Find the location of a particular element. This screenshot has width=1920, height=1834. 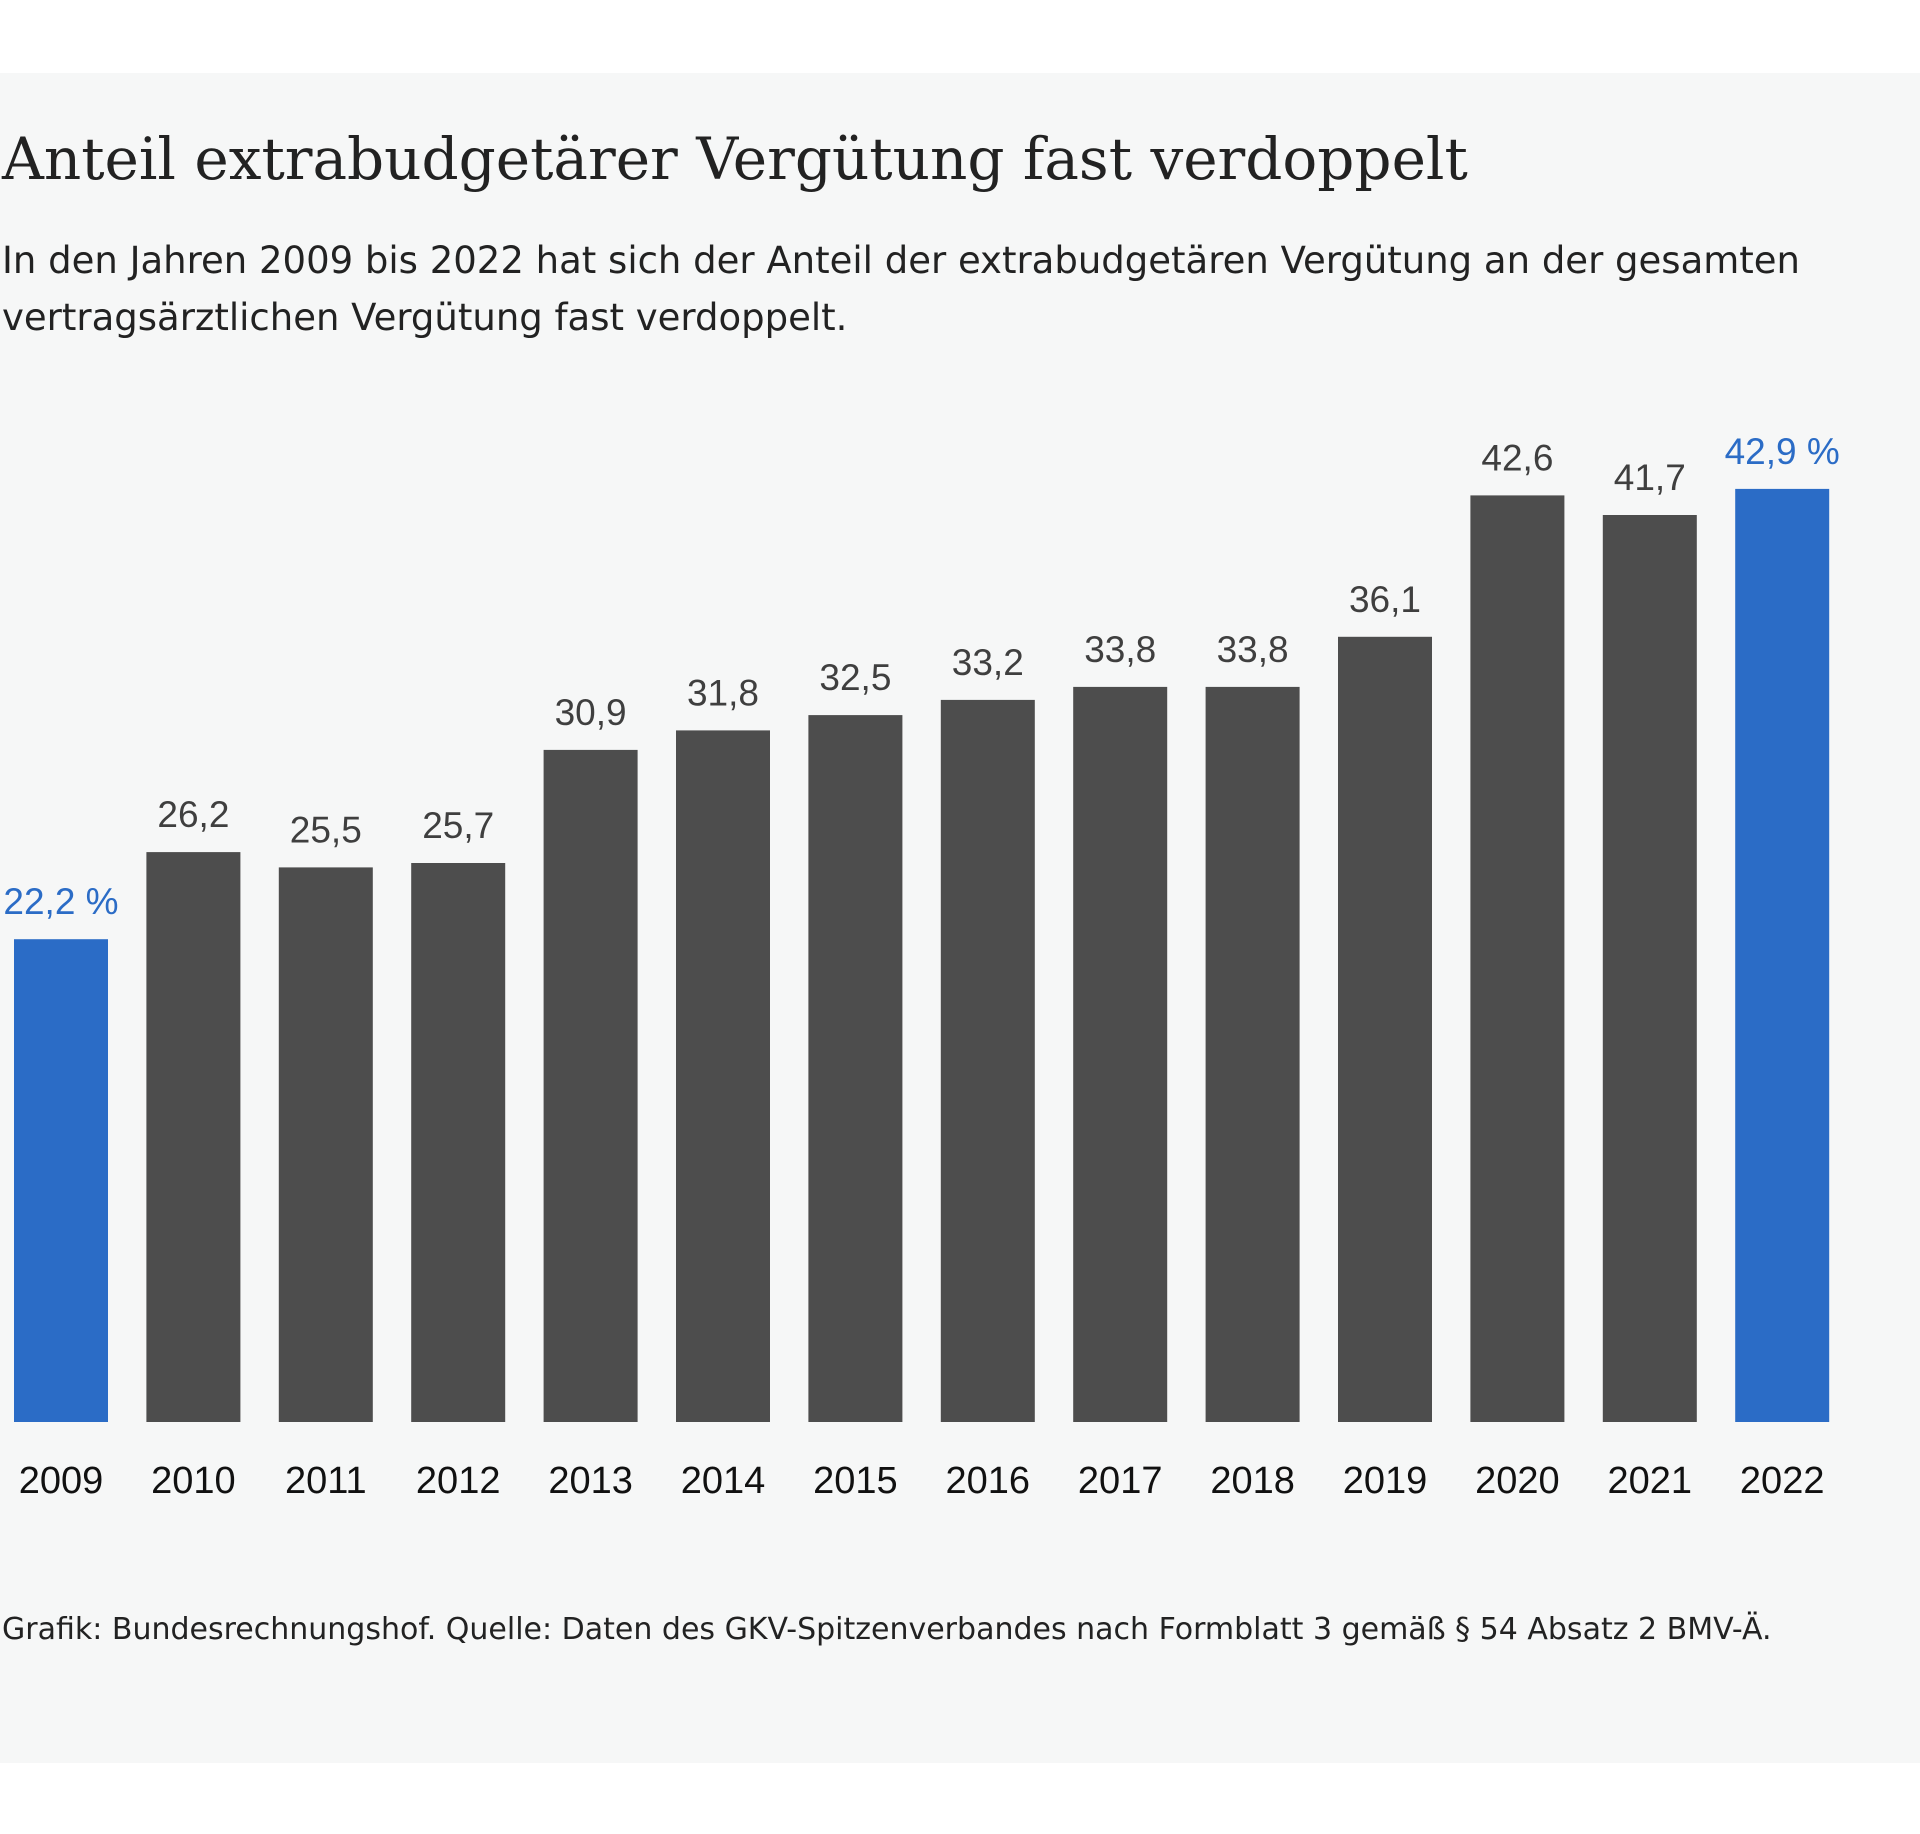

x-tick-label-2012: 2012 is located at coordinates (458, 1481).